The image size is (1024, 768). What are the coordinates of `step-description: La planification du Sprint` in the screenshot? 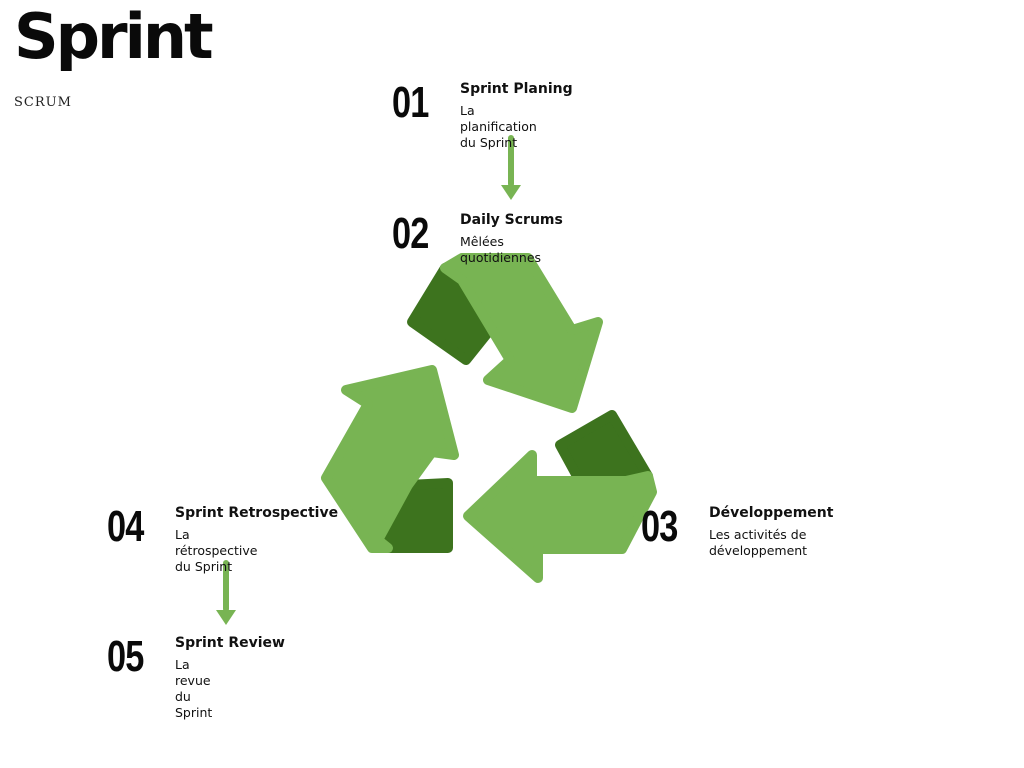 It's located at (498, 126).